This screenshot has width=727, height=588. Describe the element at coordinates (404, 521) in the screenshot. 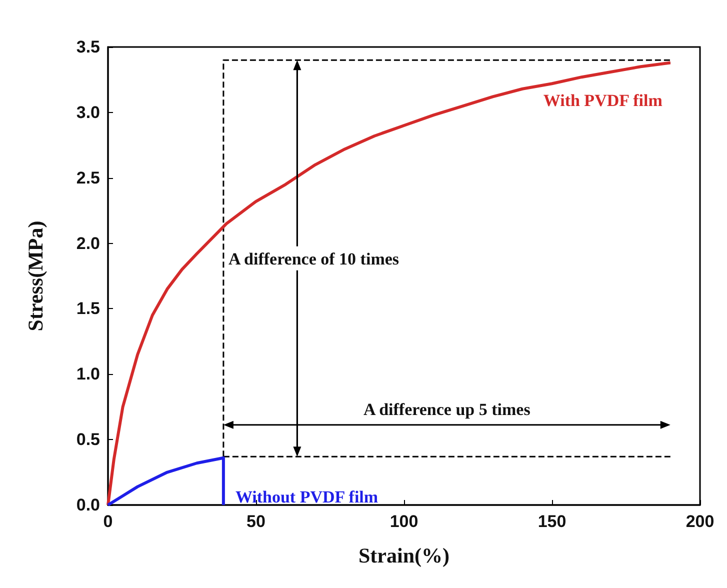

I see `x-tick-label: 100` at that location.